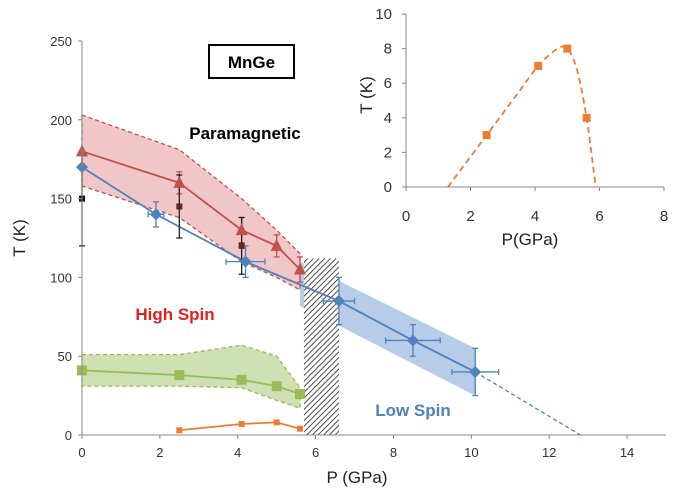  I want to click on main-x-tick-label-1: 2, so click(159, 452).